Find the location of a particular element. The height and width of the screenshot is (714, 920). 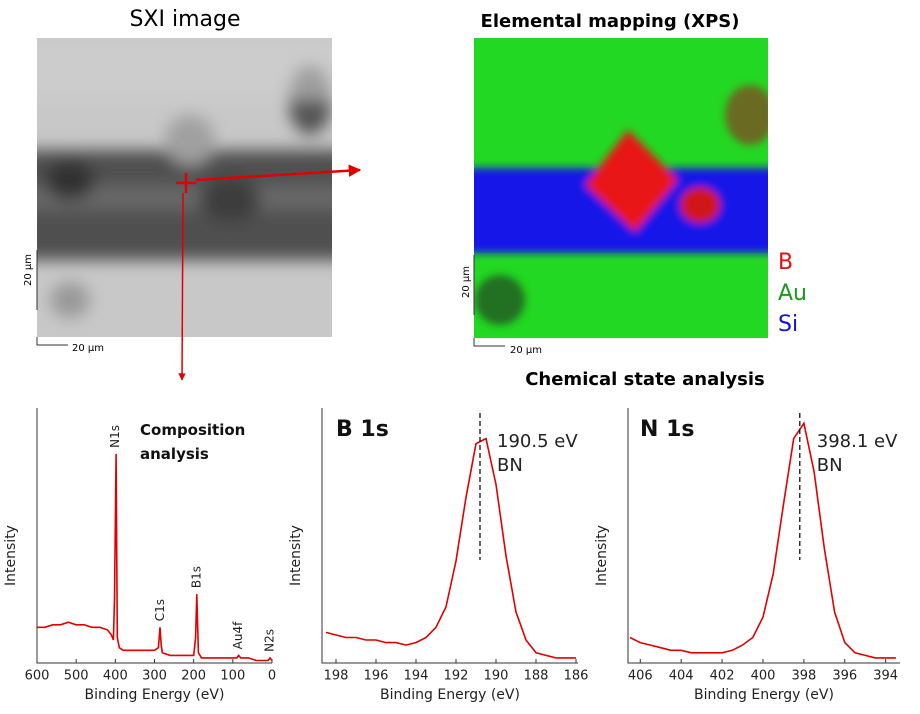

legend-entry: B is located at coordinates (785, 262).